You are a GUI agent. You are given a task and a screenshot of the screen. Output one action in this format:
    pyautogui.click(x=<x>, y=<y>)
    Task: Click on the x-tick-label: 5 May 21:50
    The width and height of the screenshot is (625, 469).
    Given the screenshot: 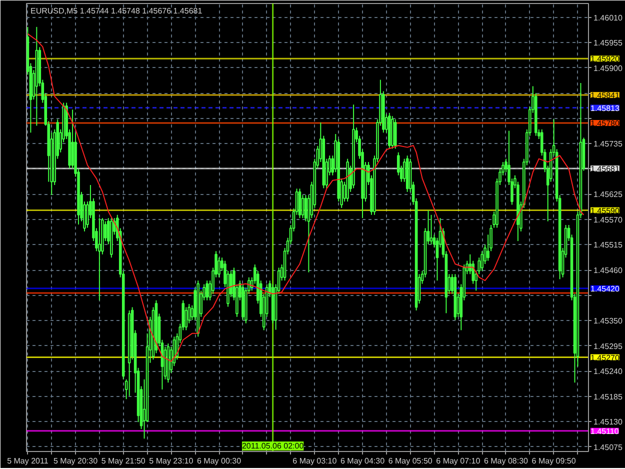 What is the action you would take?
    pyautogui.click(x=123, y=461)
    